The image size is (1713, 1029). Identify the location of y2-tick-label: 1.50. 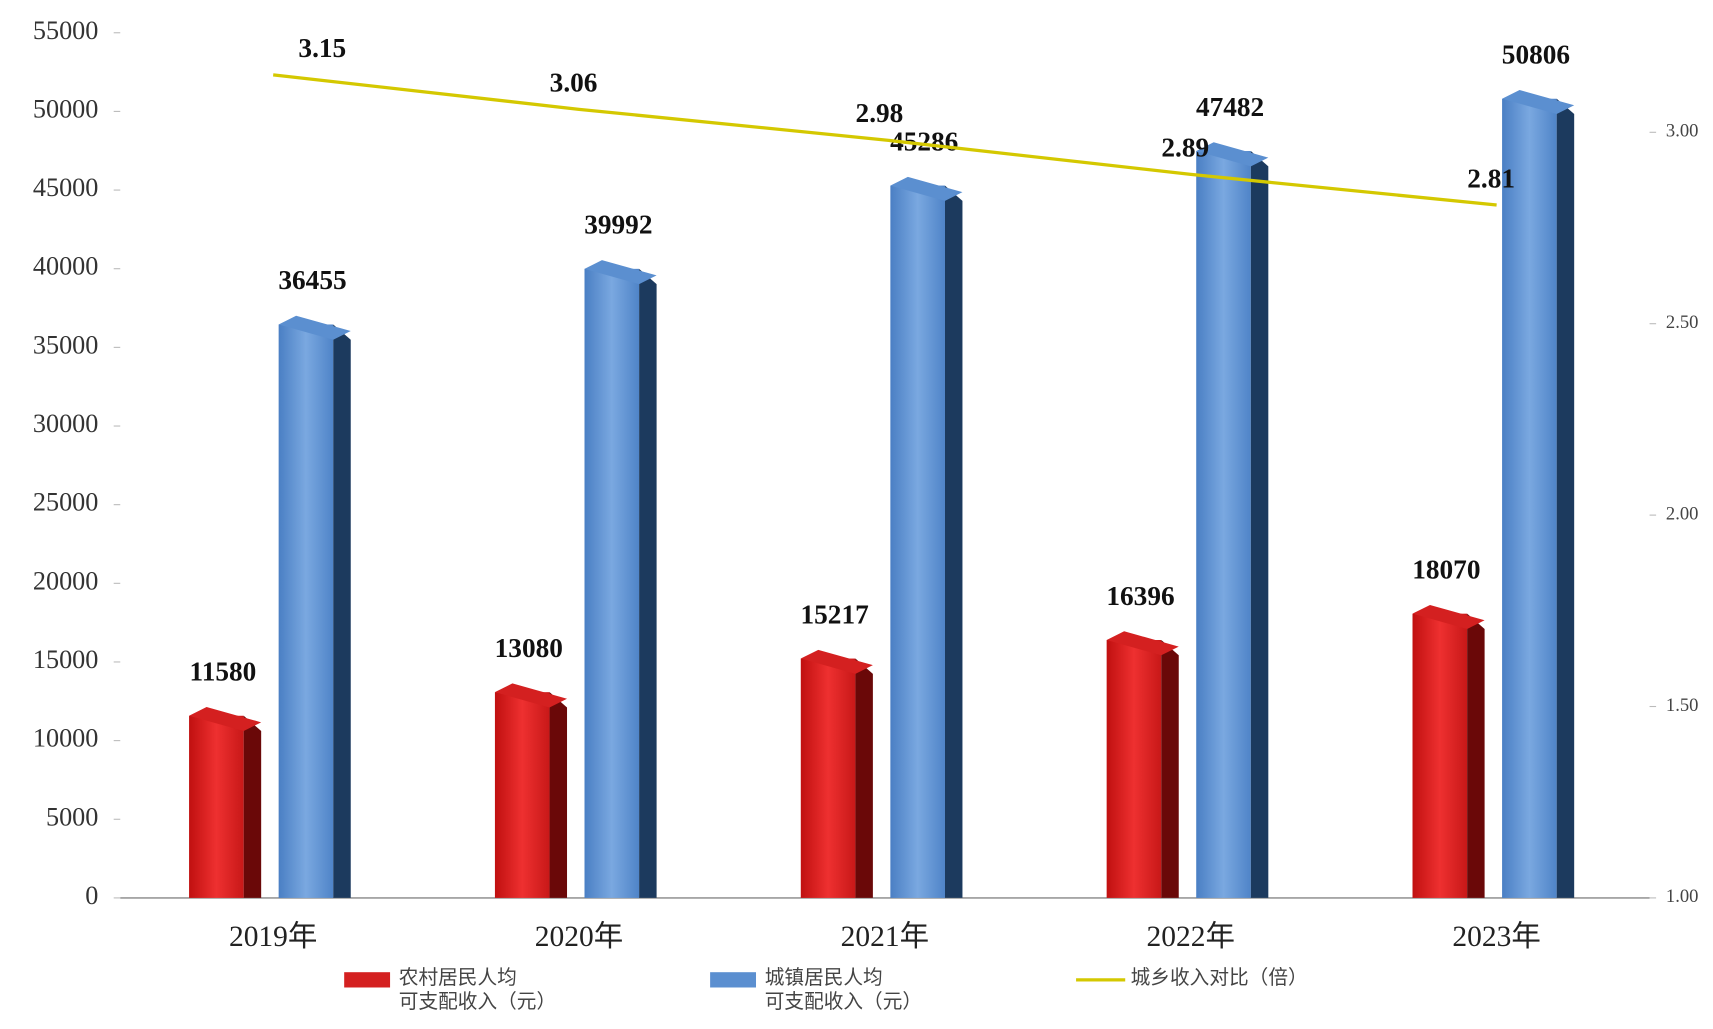
(1682, 705).